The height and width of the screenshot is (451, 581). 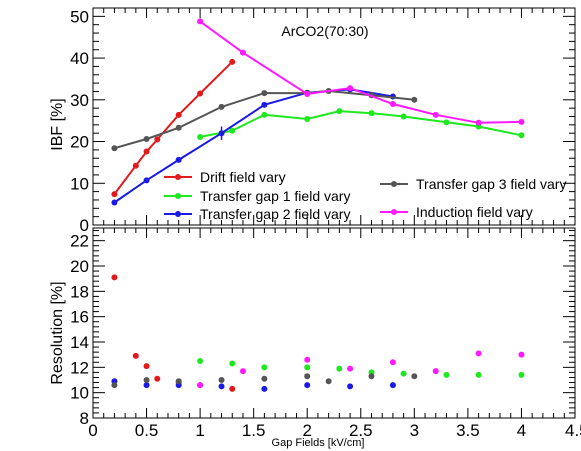 What do you see at coordinates (360, 124) in the screenshot?
I see `ibf-line-transfer-gap-1-field-vary` at bounding box center [360, 124].